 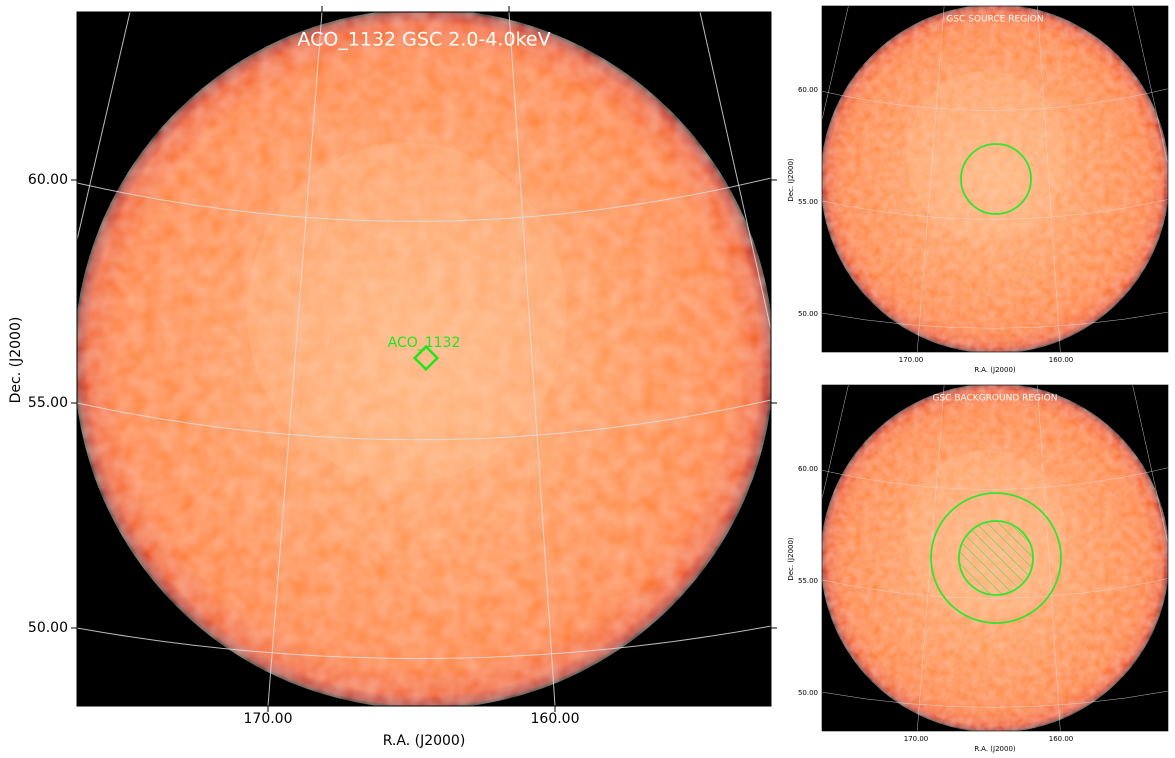 I want to click on source-marker, so click(x=426, y=358).